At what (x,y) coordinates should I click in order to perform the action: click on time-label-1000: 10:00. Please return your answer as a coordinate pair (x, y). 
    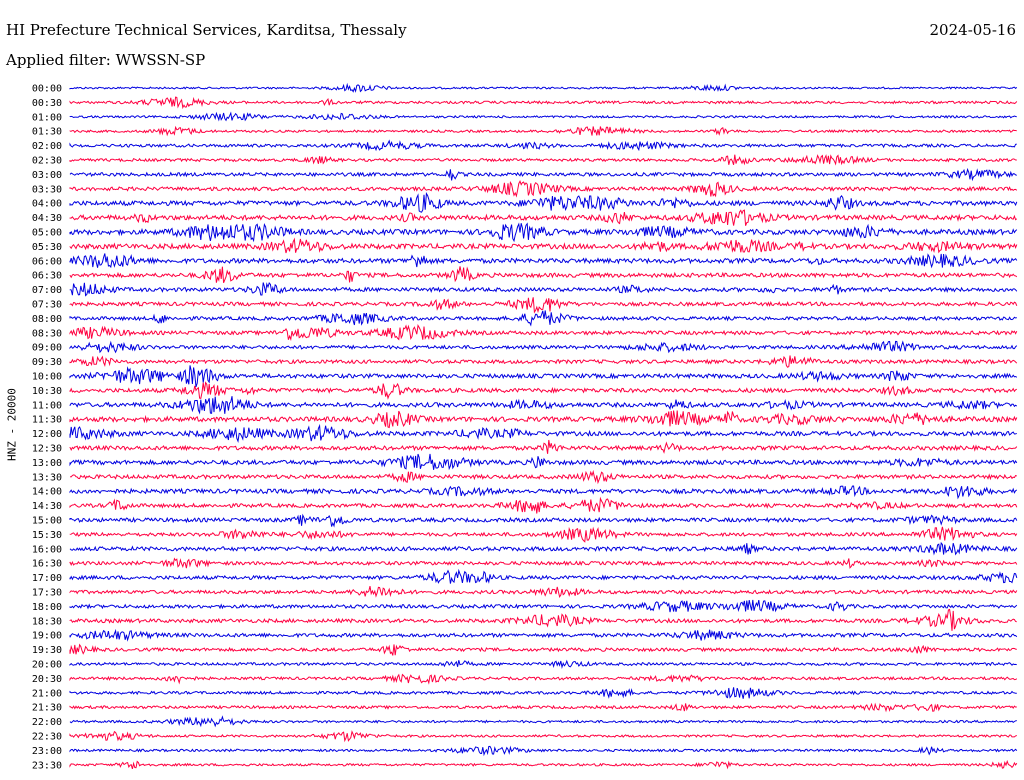
    Looking at the image, I should click on (47, 377).